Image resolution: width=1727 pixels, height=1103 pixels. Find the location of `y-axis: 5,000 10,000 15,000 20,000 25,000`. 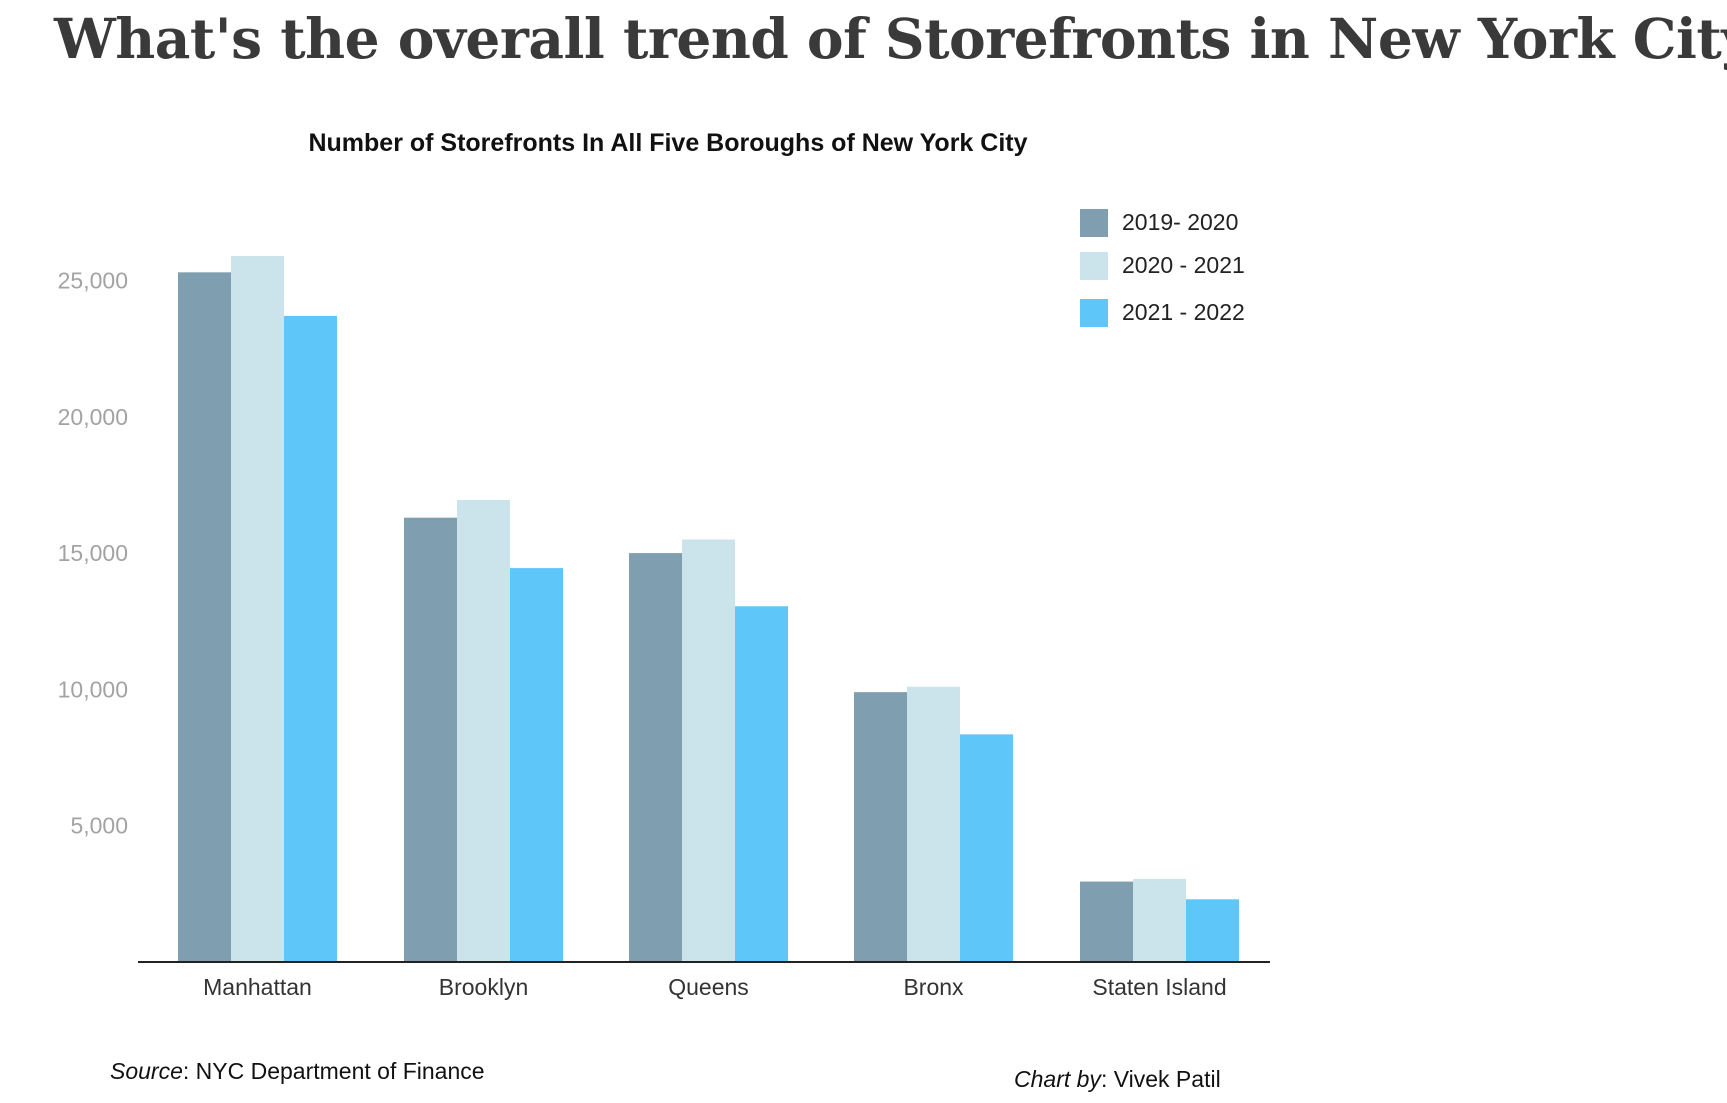

y-axis: 5,000 10,000 15,000 20,000 25,000 is located at coordinates (93, 553).